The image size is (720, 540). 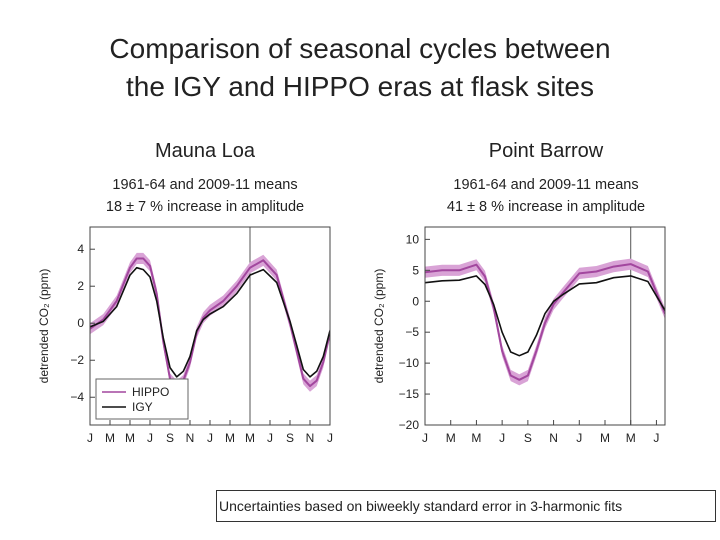 I want to click on legend-label-igy: IGY, so click(x=142, y=407).